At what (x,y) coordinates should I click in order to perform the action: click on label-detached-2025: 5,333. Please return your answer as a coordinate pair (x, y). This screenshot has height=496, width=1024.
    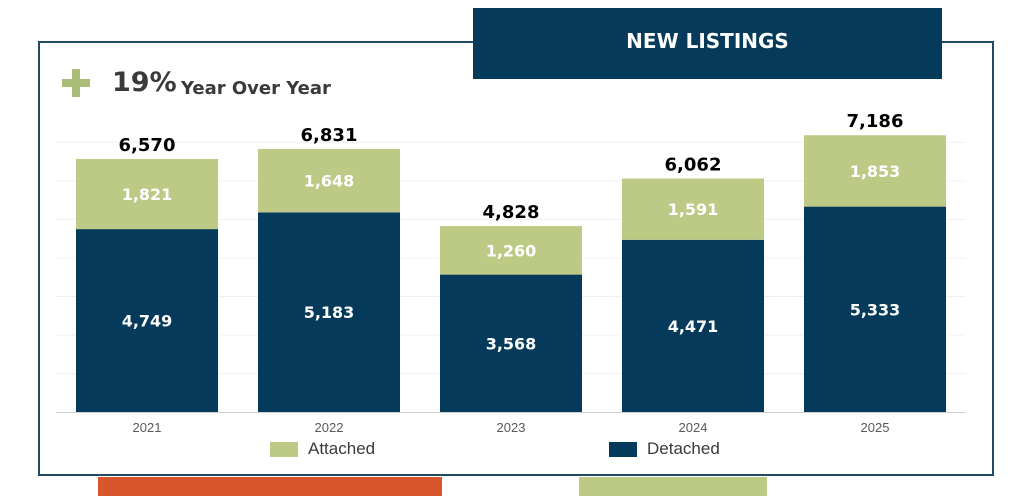
    Looking at the image, I should click on (875, 309).